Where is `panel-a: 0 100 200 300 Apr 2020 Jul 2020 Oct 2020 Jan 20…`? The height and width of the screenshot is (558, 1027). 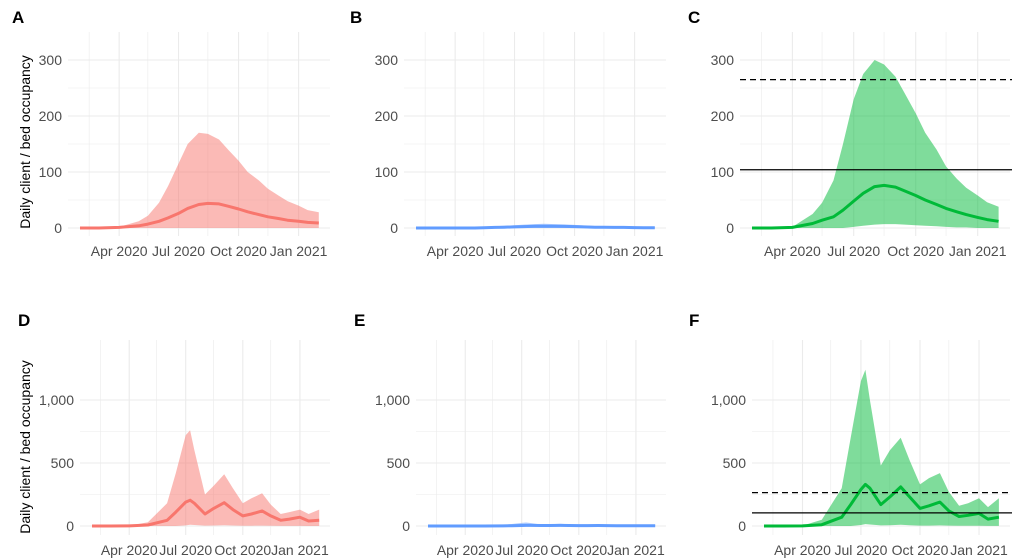
panel-a: 0 100 200 300 Apr 2020 Jul 2020 Oct 2020 Jan 20… is located at coordinates (171, 133).